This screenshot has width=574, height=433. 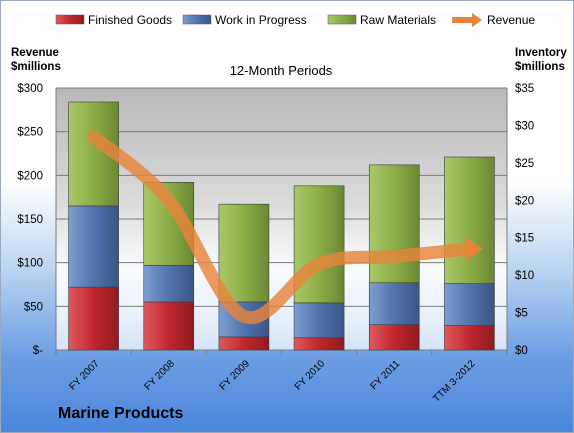 What do you see at coordinates (30, 264) in the screenshot?
I see `left-tick-label: $100` at bounding box center [30, 264].